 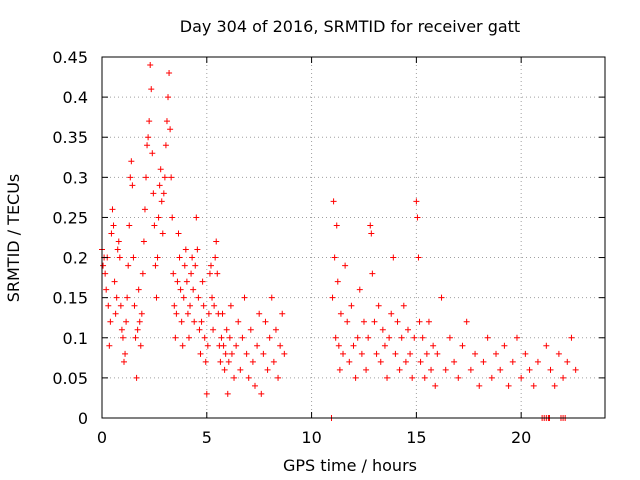 I want to click on y-tick-label: 0.2, so click(x=75, y=258).